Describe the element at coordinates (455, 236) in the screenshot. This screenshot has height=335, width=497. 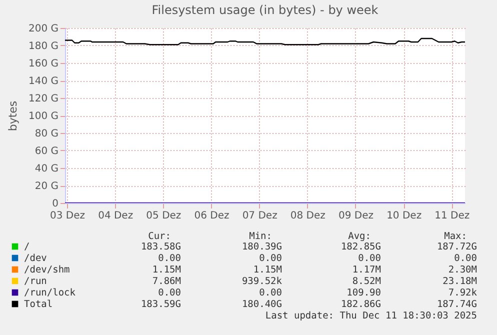
I see `text: Max:` at that location.